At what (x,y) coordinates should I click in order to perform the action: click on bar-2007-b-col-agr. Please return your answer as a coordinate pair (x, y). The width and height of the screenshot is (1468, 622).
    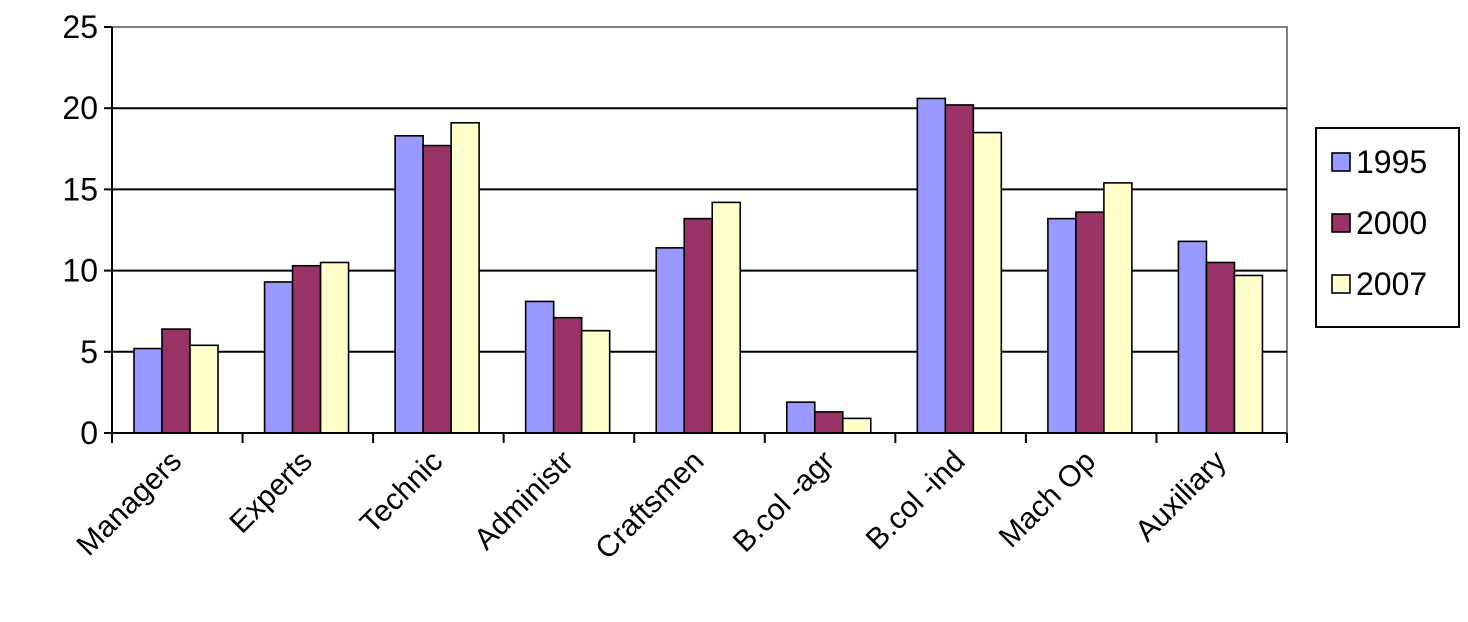
    Looking at the image, I should click on (856, 425).